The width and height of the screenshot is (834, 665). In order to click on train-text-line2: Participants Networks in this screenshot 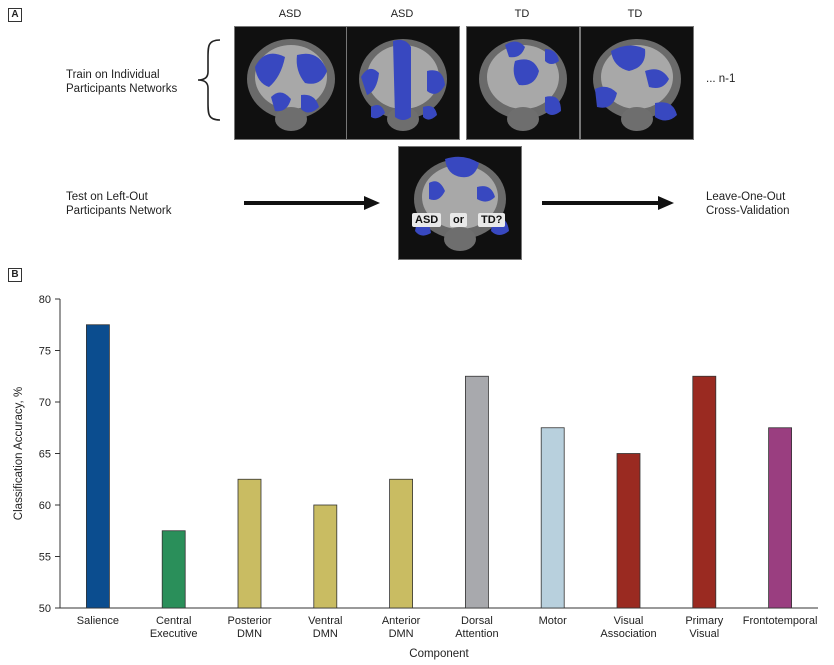, I will do `click(122, 89)`.